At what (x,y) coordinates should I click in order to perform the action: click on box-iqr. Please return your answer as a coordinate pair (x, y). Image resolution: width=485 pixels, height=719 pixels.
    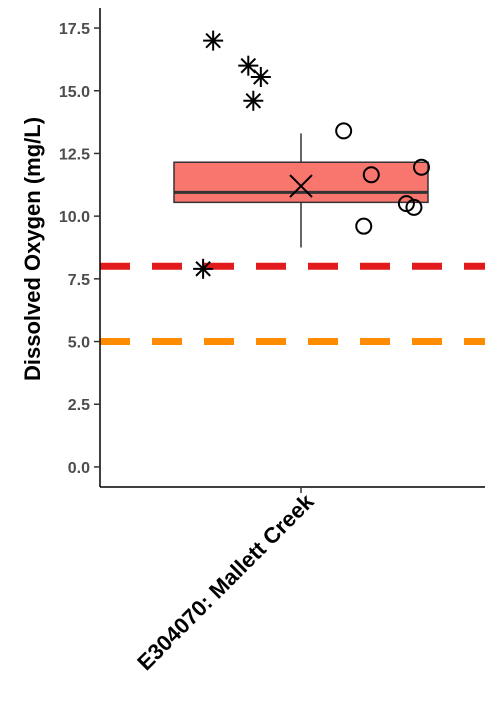
    Looking at the image, I should click on (301, 182).